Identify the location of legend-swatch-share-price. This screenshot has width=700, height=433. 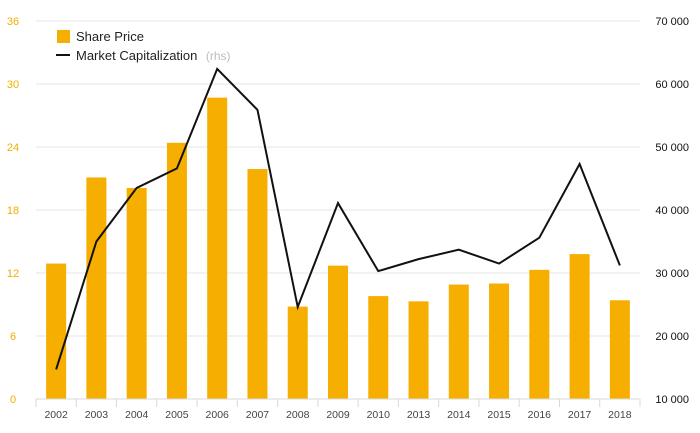
(63, 36).